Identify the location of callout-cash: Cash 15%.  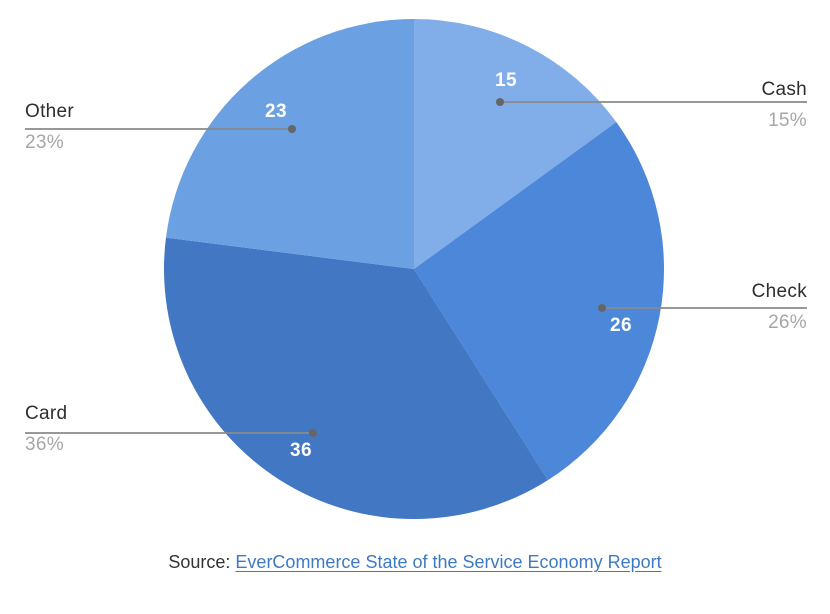
(784, 105).